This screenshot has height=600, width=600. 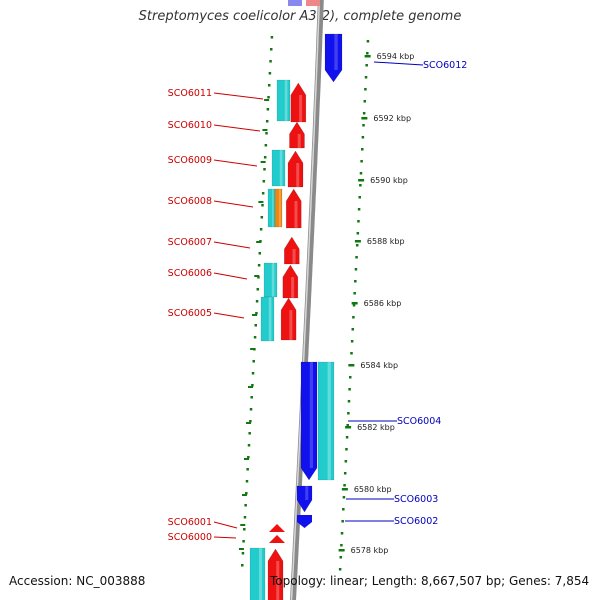 I want to click on scale-tick-label: 6588 kbp, so click(x=386, y=241).